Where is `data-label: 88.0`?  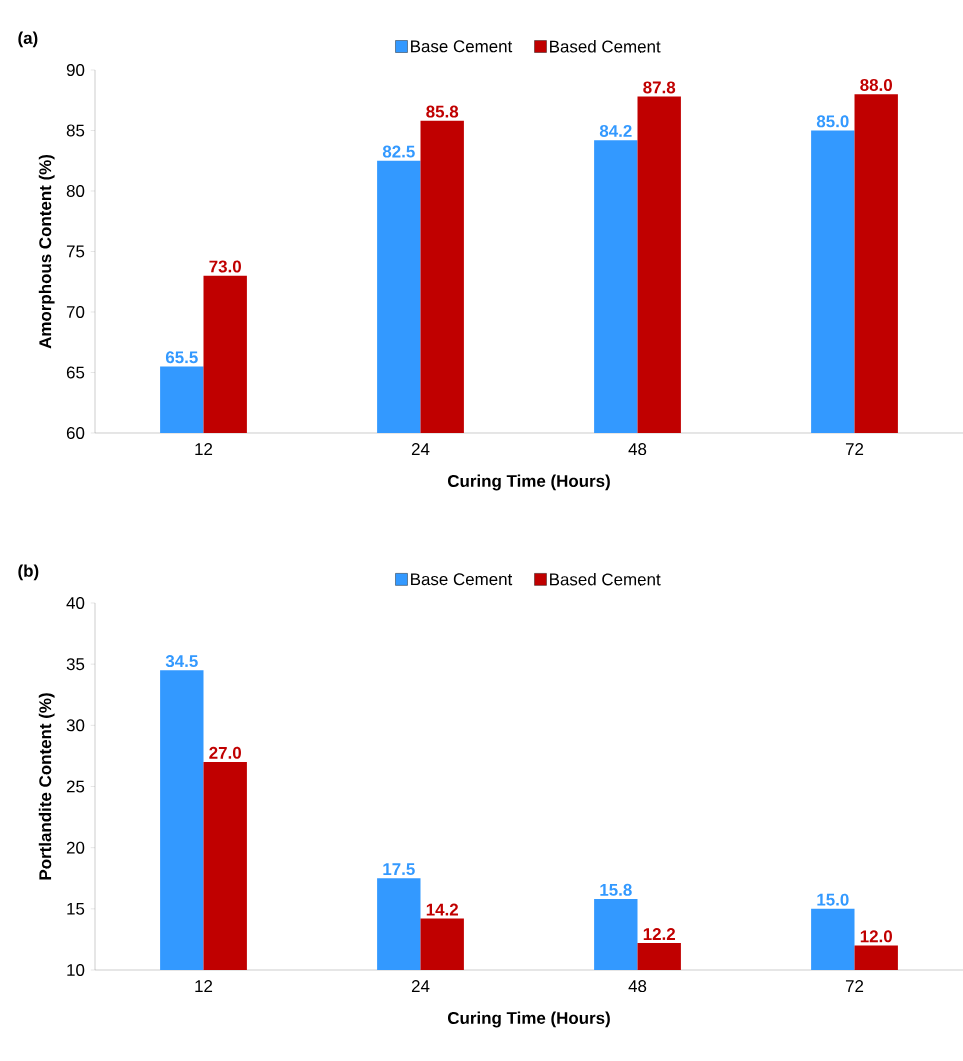
data-label: 88.0 is located at coordinates (876, 85).